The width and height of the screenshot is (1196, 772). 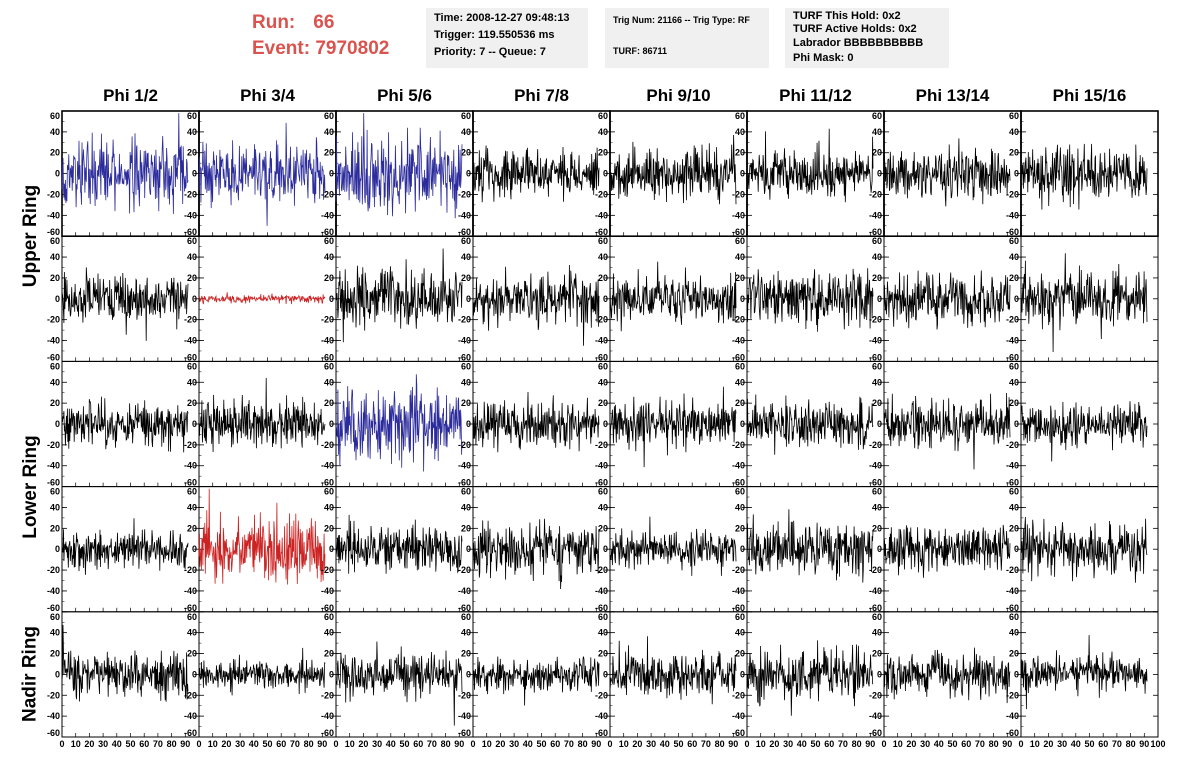 I want to click on panel-r3-c8: -60 -40 -20 0 20 40 60, so click(x=1082, y=424).